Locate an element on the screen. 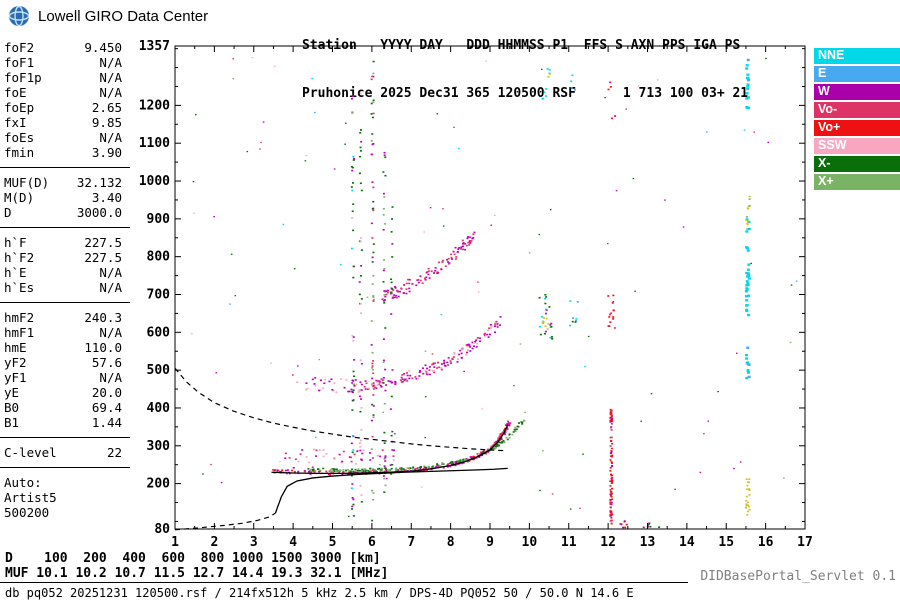 Image resolution: width=900 pixels, height=600 pixels. readout-label: foF2 is located at coordinates (19, 47).